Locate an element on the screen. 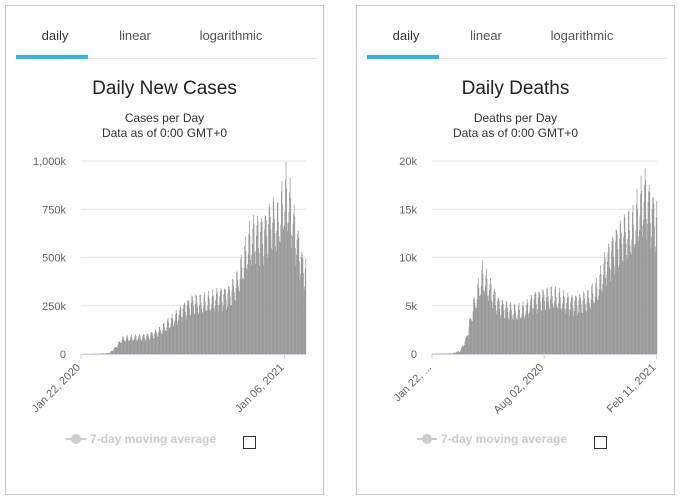  x-tick-label: Jan 22, 2020 is located at coordinates (56, 388).